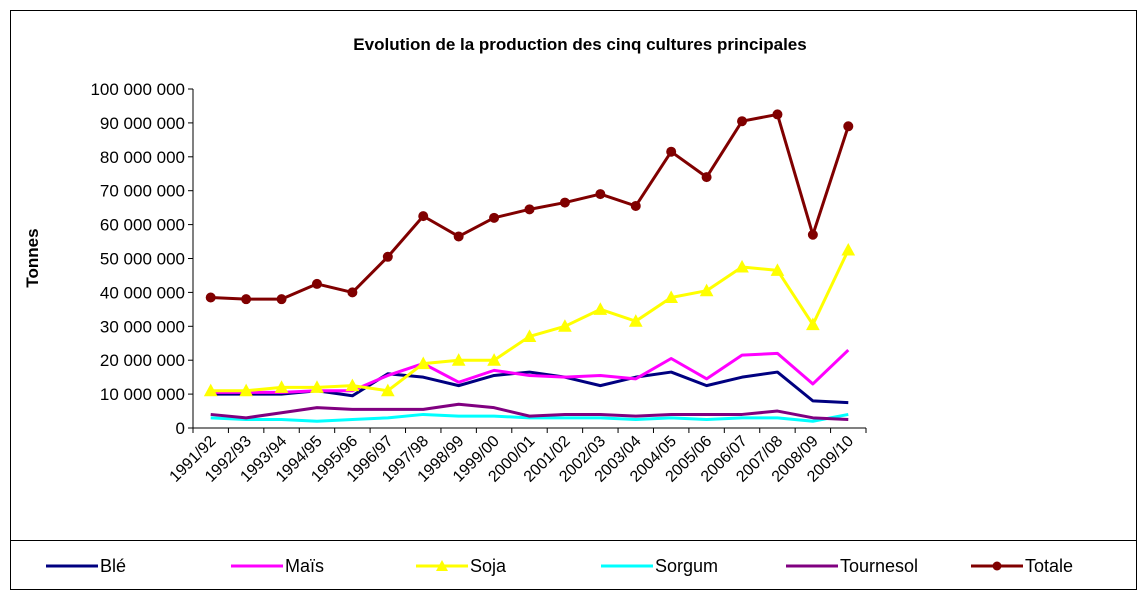 This screenshot has width=1146, height=595. Describe the element at coordinates (142, 123) in the screenshot. I see `y-tick-label: 90 000 000` at that location.